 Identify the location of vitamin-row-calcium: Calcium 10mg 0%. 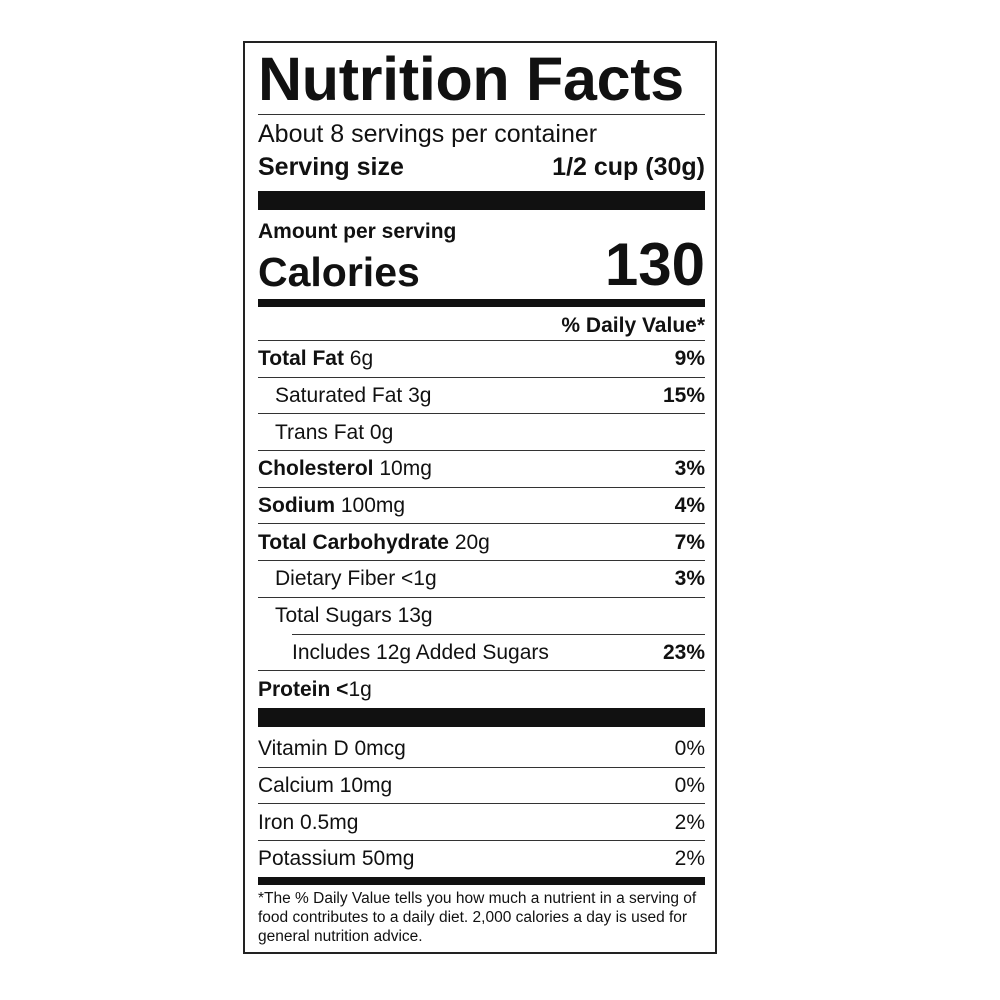
(481, 786).